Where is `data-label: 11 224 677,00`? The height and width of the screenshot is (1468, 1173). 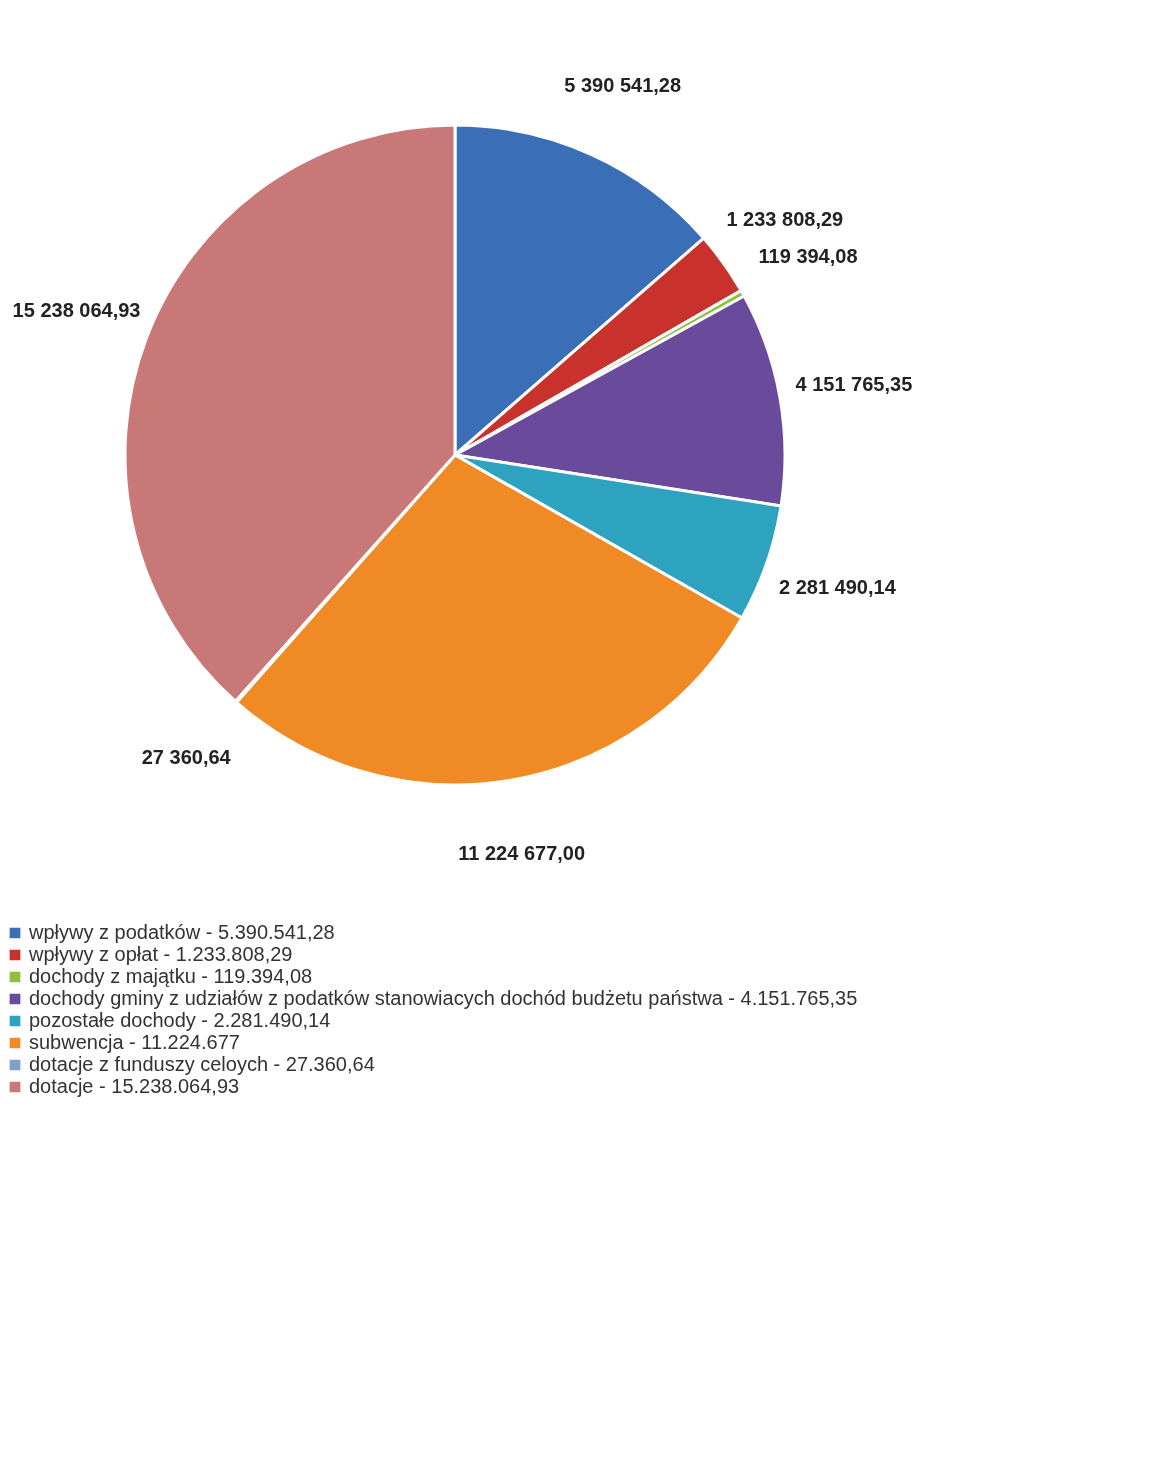 data-label: 11 224 677,00 is located at coordinates (522, 853).